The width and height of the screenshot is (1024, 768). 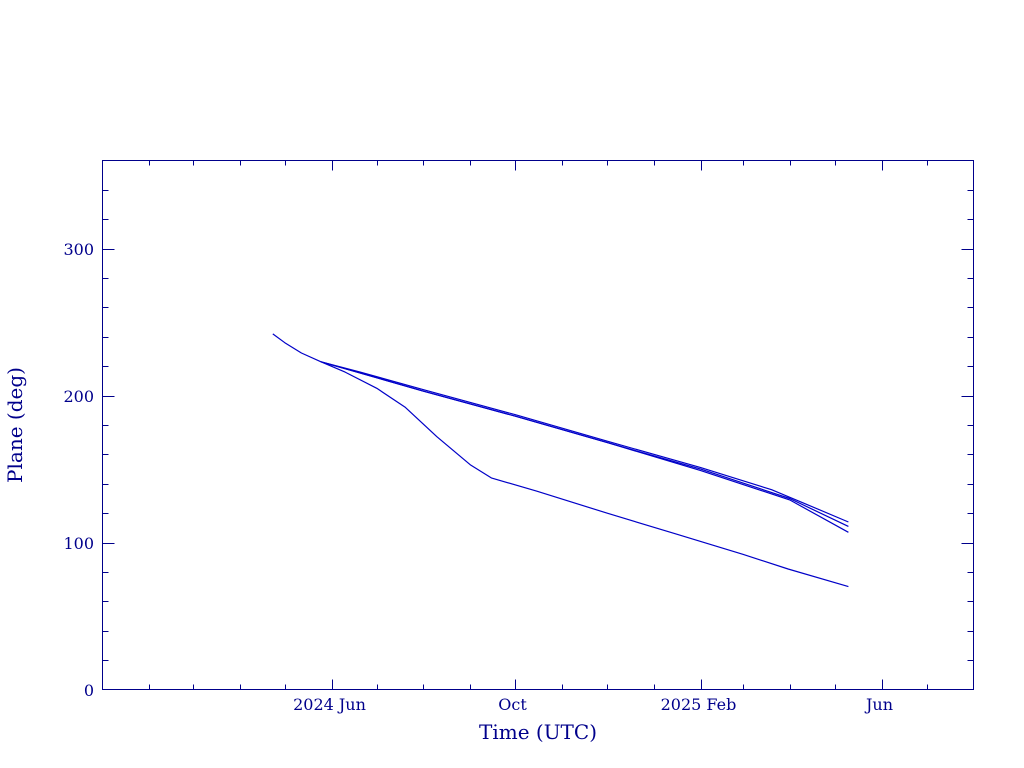 I want to click on x-tick-label: Oct, so click(x=512, y=704).